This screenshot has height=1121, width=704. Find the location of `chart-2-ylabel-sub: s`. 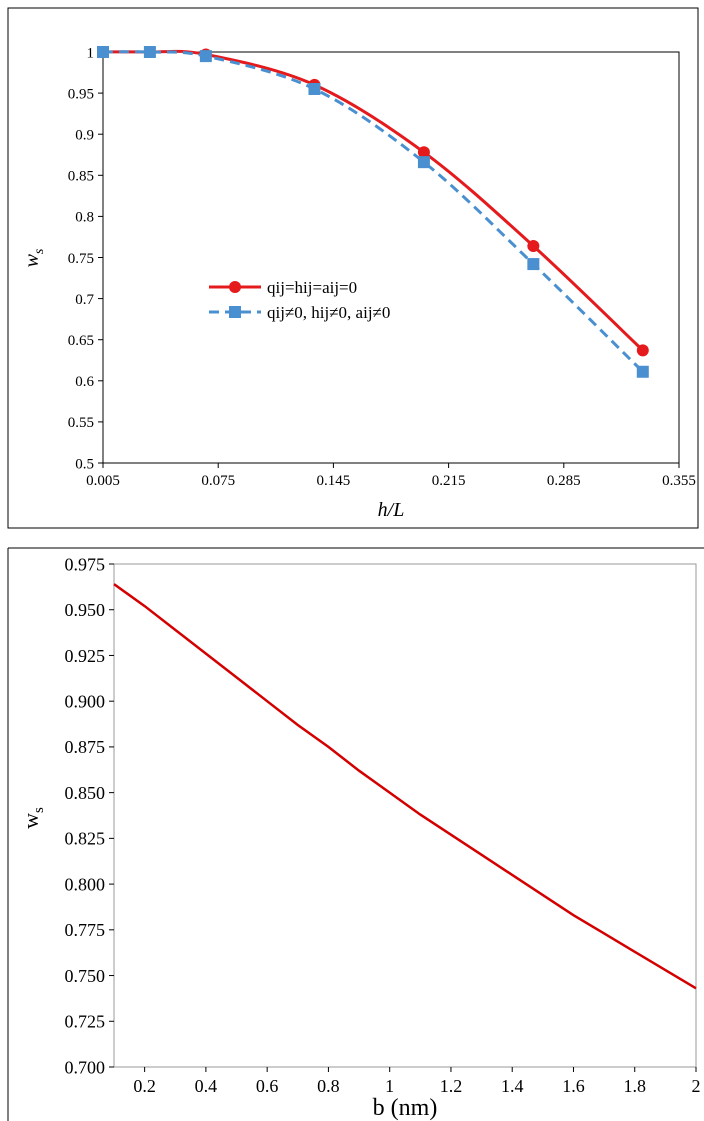

chart-2-ylabel-sub: s is located at coordinates (39, 810).